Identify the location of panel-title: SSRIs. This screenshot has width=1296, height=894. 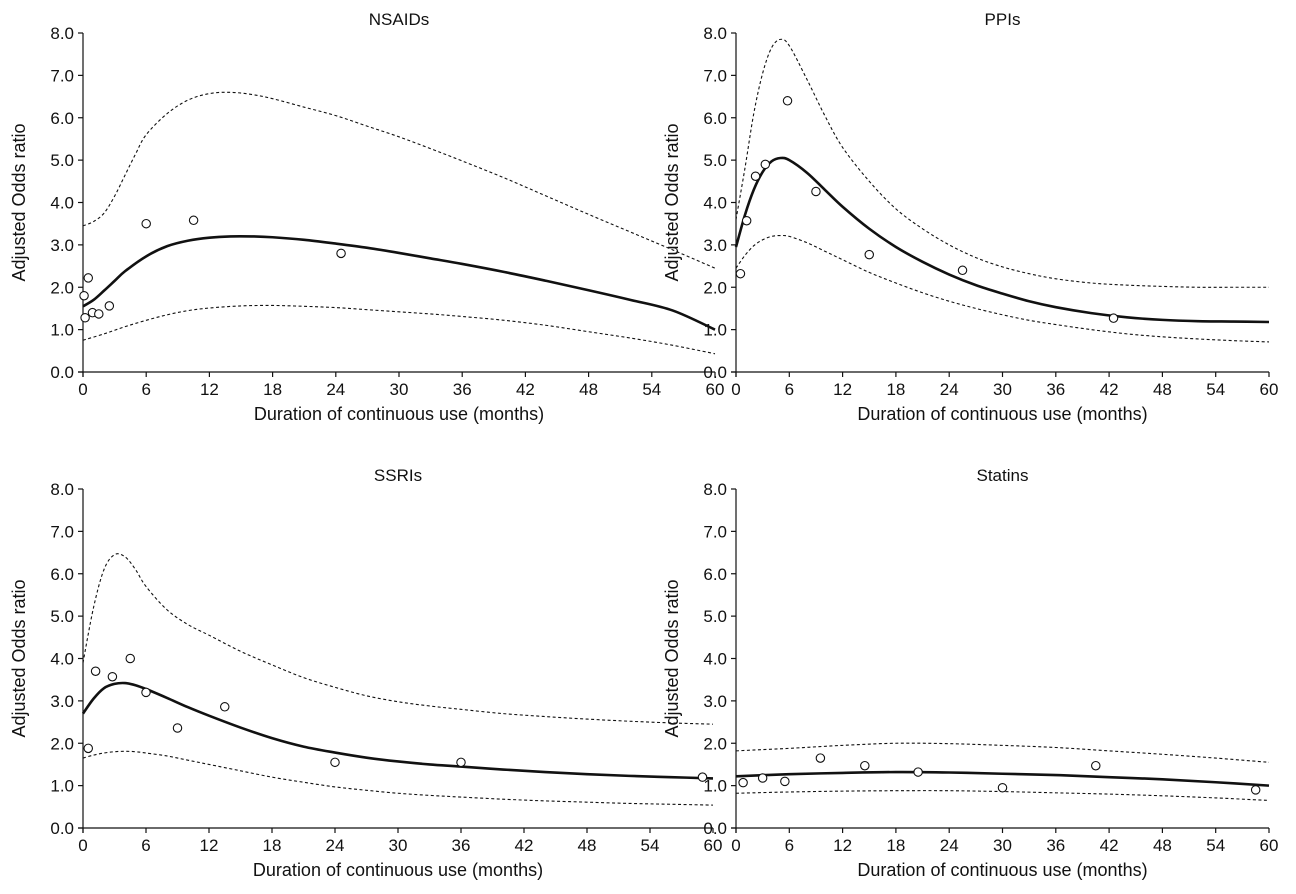
(398, 475).